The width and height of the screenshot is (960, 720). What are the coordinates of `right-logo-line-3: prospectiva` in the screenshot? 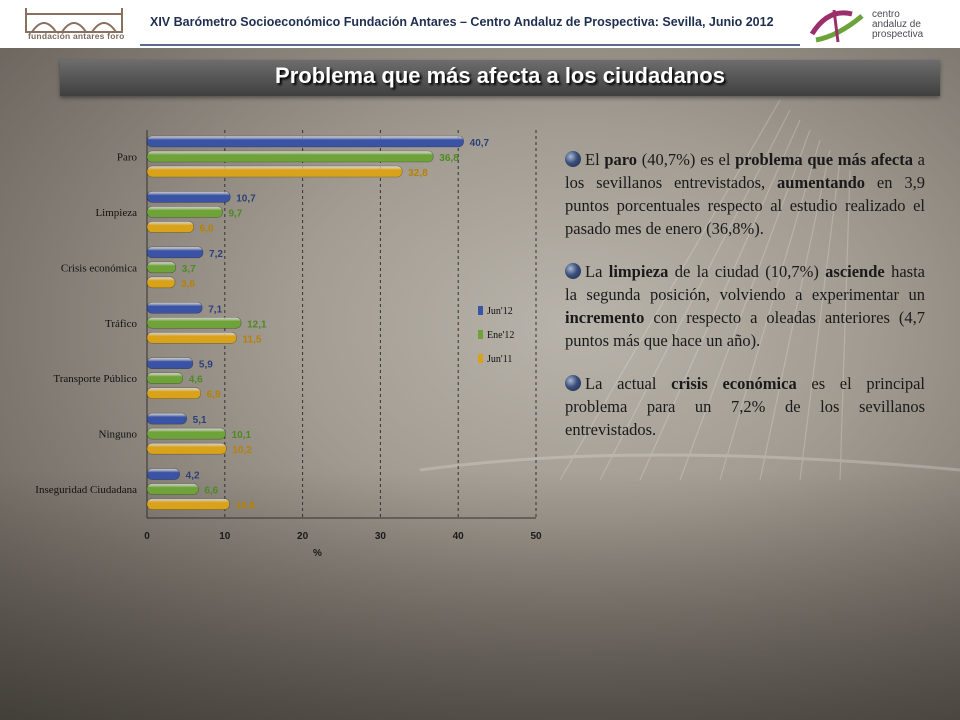 It's located at (898, 34).